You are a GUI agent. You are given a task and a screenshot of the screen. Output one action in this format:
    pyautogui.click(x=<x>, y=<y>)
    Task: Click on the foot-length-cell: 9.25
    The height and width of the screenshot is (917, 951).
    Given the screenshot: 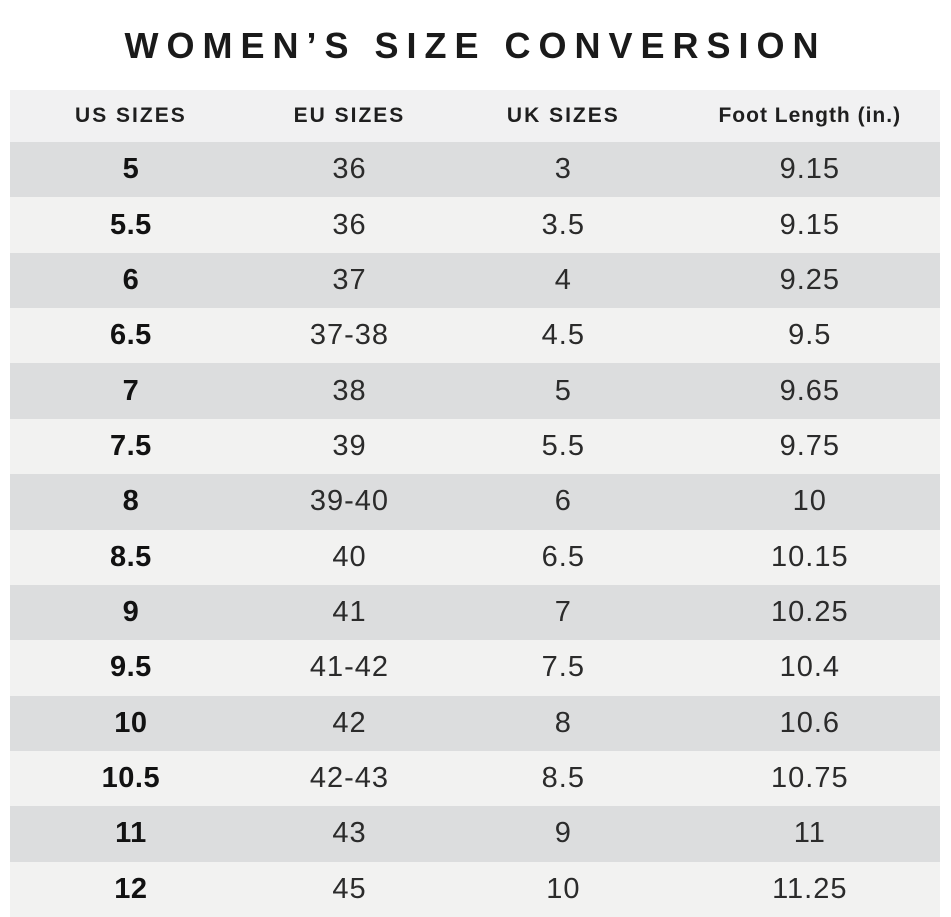 What is the action you would take?
    pyautogui.click(x=810, y=279)
    